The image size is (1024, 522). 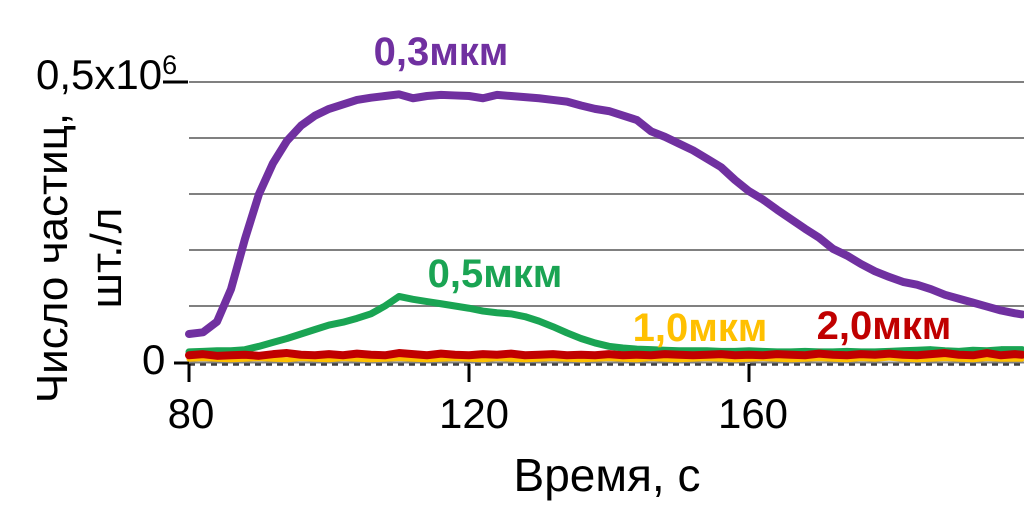 I want to click on y-axis-max-tick-label: 0,5x106, so click(x=107, y=74).